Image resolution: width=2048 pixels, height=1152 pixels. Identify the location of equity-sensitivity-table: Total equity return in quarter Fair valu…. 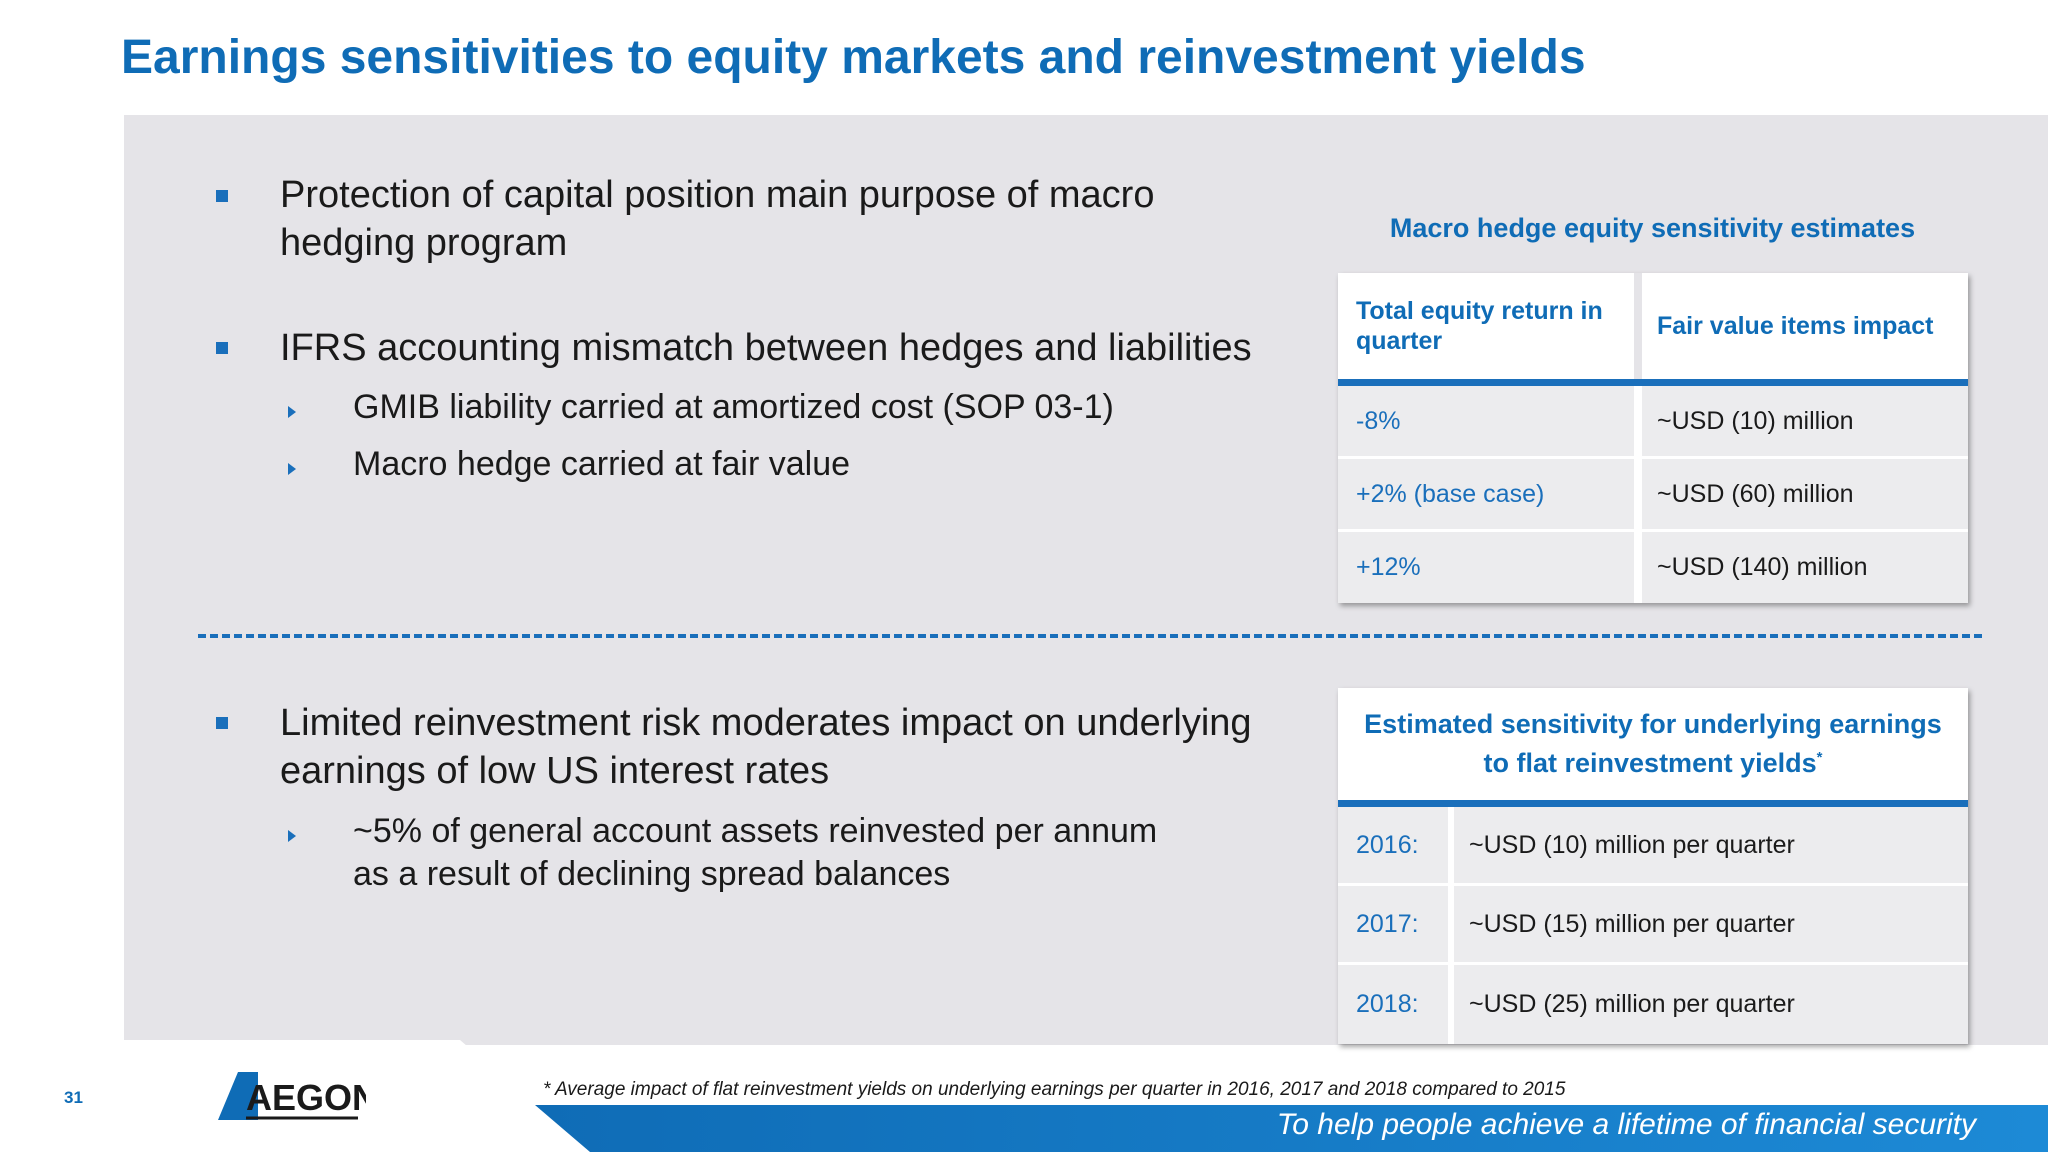
(1653, 438).